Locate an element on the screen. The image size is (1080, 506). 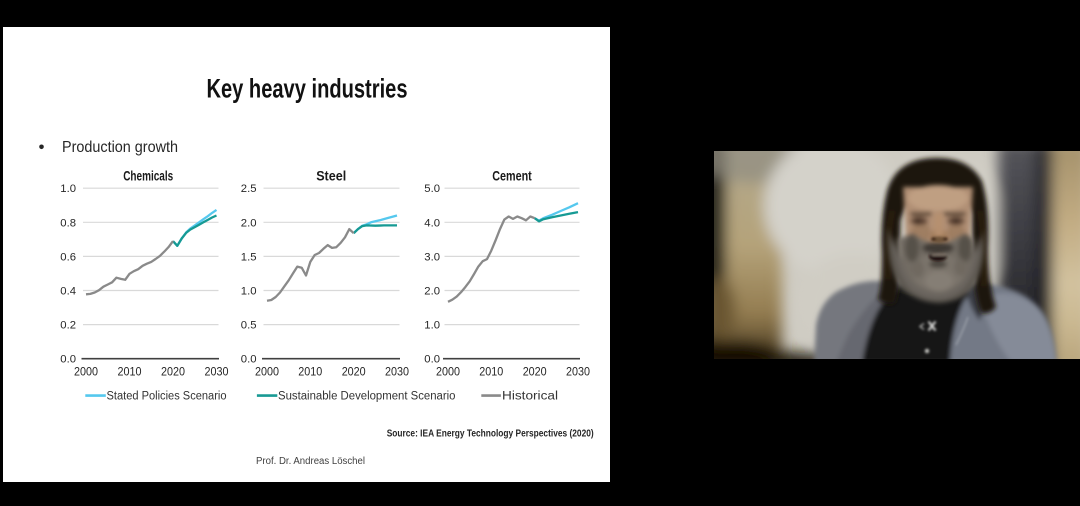
svg-text: 0.8 is located at coordinates (68, 223).